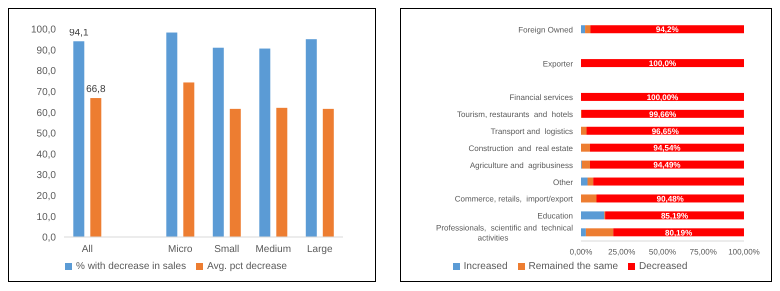 The width and height of the screenshot is (780, 291). What do you see at coordinates (505, 233) in the screenshot?
I see `y-tick-label: Professionals, scientific and technical activities` at bounding box center [505, 233].